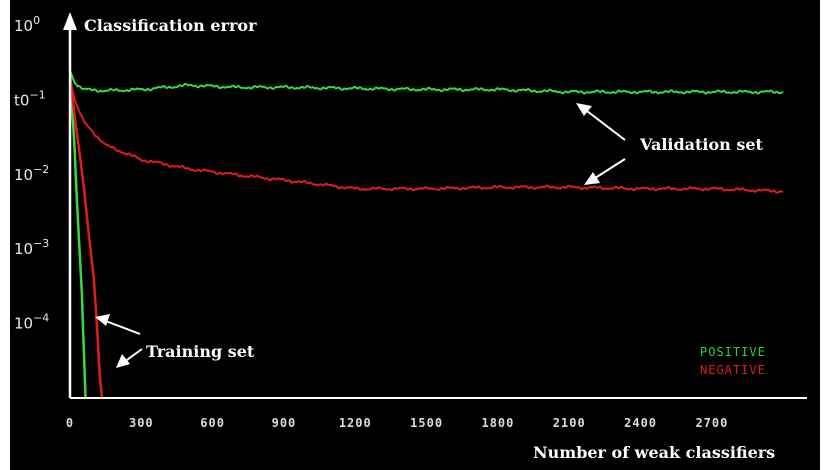  I want to click on legend-entry-negative: NEGATIVE, so click(733, 370).